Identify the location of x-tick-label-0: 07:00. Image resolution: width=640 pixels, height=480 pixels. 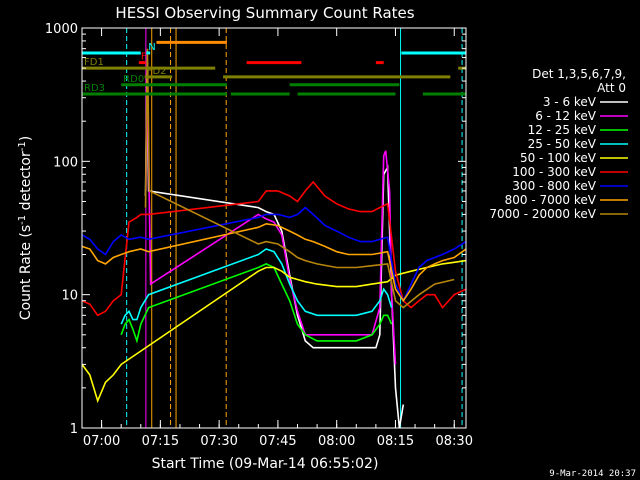
(101, 441).